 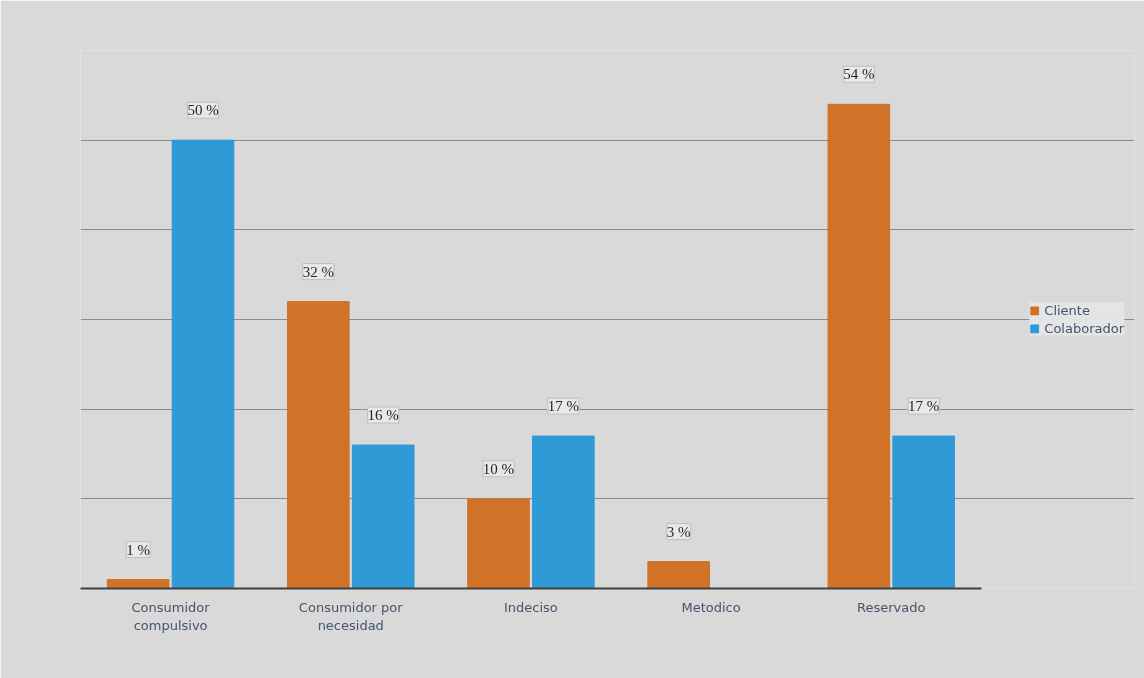 What do you see at coordinates (171, 616) in the screenshot?
I see `x-tick-label: Consumidor compulsivo` at bounding box center [171, 616].